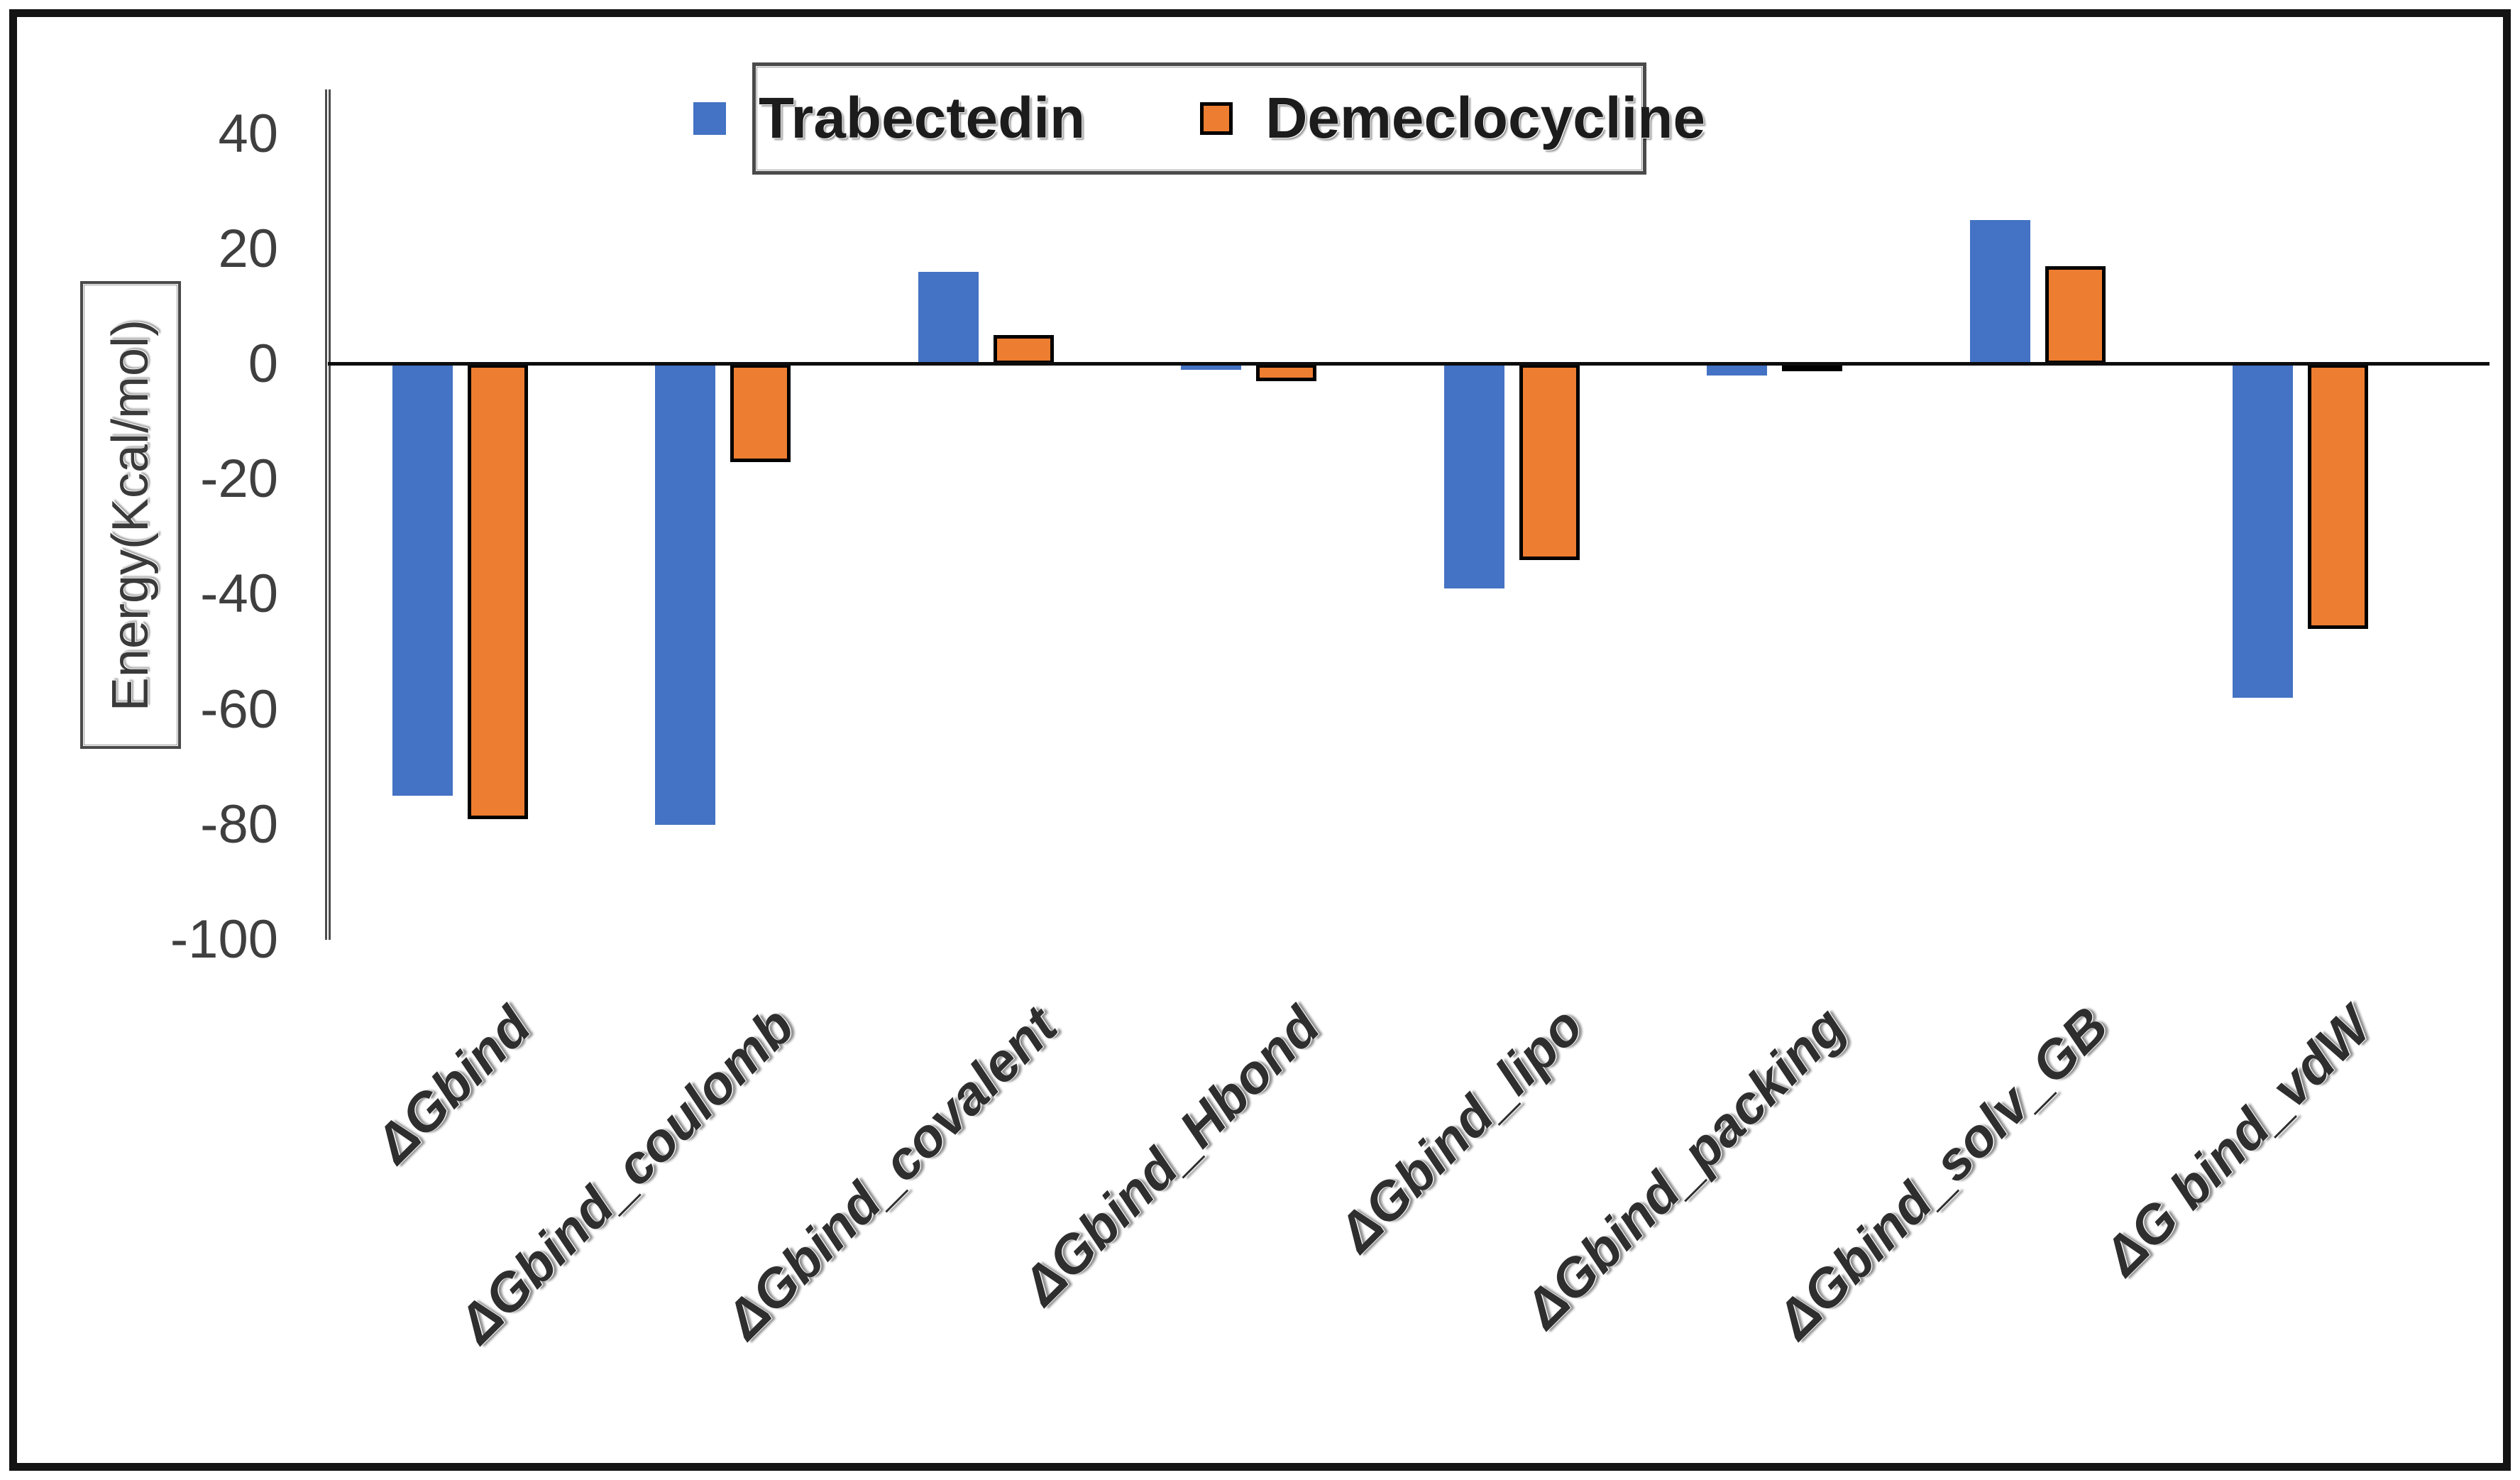 The height and width of the screenshot is (1480, 2520). Describe the element at coordinates (328, 514) in the screenshot. I see `y-axis-line` at that location.